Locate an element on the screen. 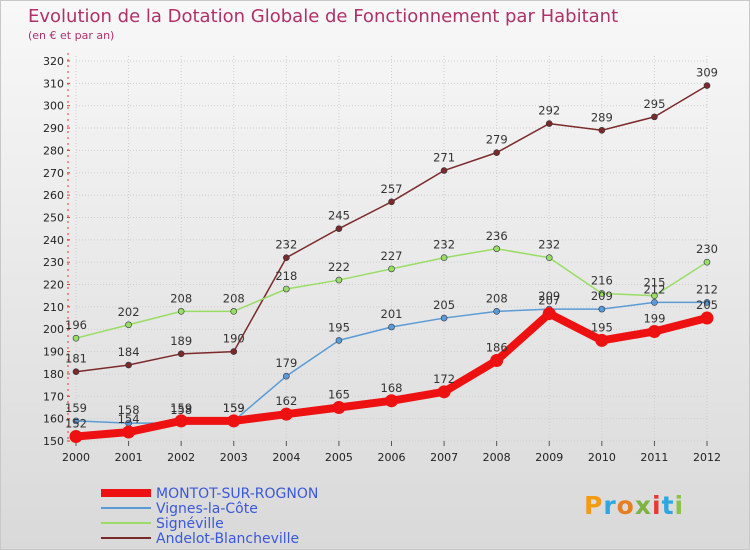 The image size is (750, 550). legend-label: MONTOT-SUR-ROGNON is located at coordinates (237, 494).